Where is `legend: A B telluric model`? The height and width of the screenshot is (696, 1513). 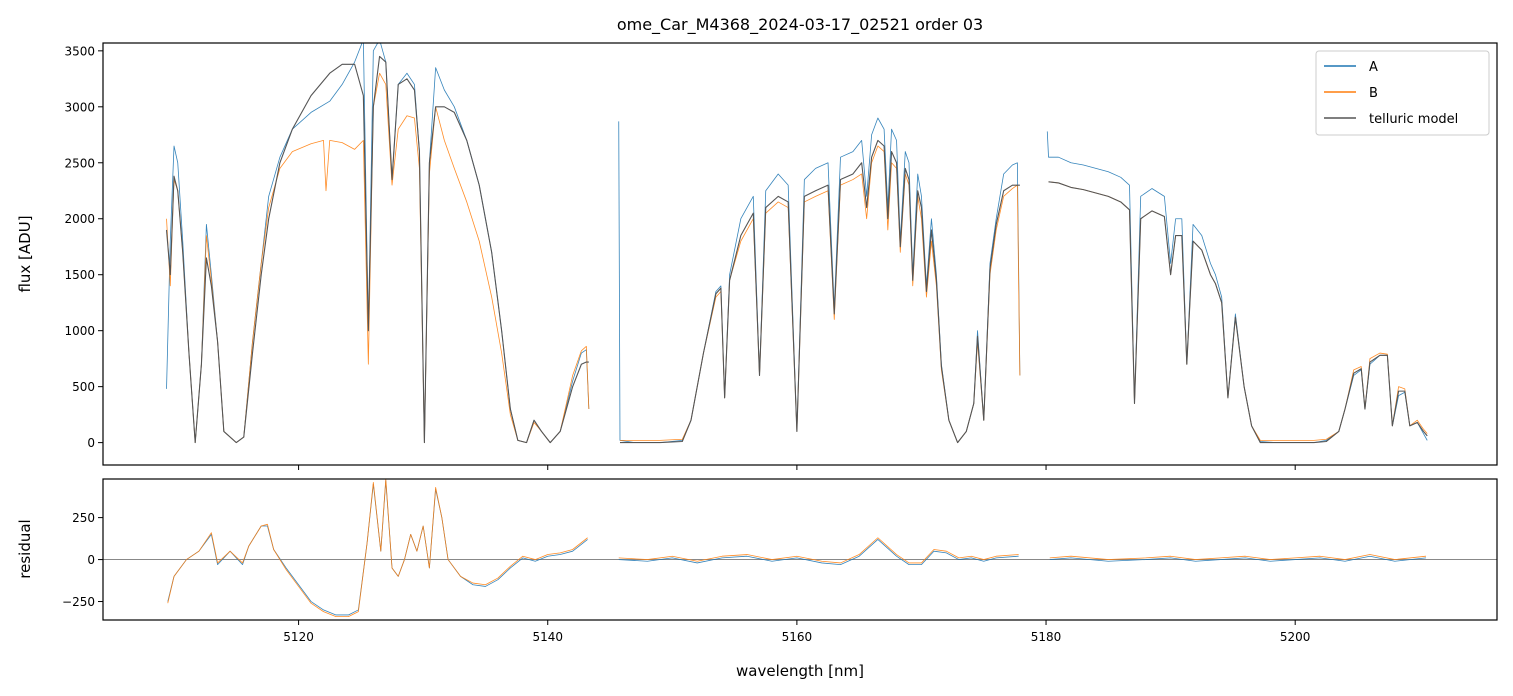 legend: A B telluric model is located at coordinates (1402, 93).